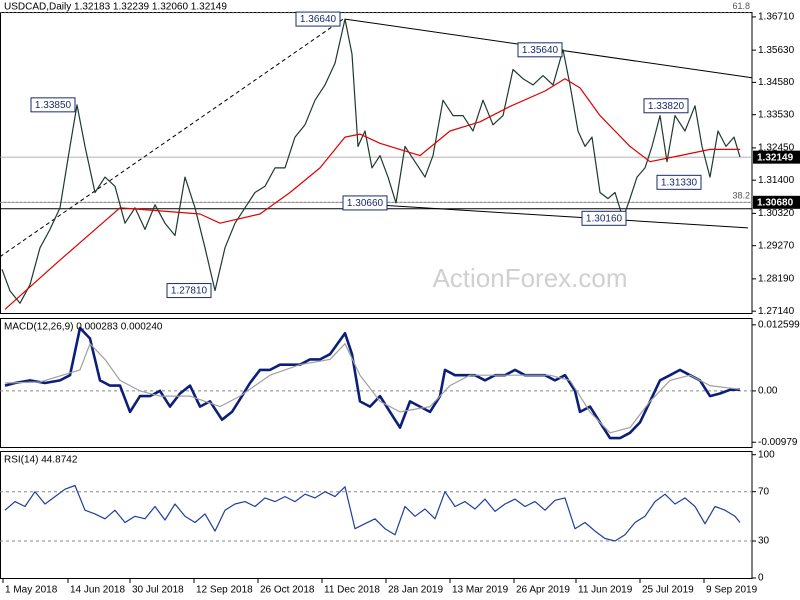 The width and height of the screenshot is (800, 600). Describe the element at coordinates (97, 590) in the screenshot. I see `x-tick-label: 14 Jun 2018` at that location.